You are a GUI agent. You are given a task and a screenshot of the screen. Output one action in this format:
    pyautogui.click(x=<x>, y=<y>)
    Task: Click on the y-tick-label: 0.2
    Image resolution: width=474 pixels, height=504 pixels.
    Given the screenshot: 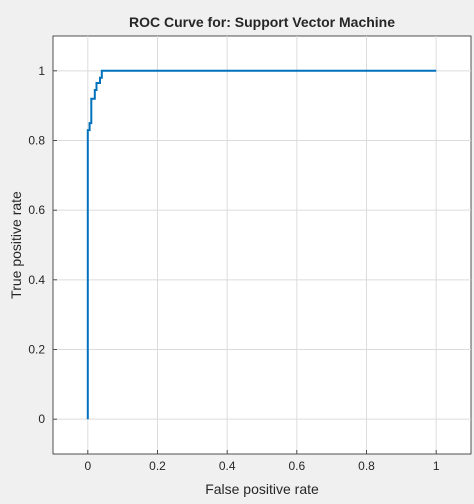 What is the action you would take?
    pyautogui.click(x=36, y=350)
    